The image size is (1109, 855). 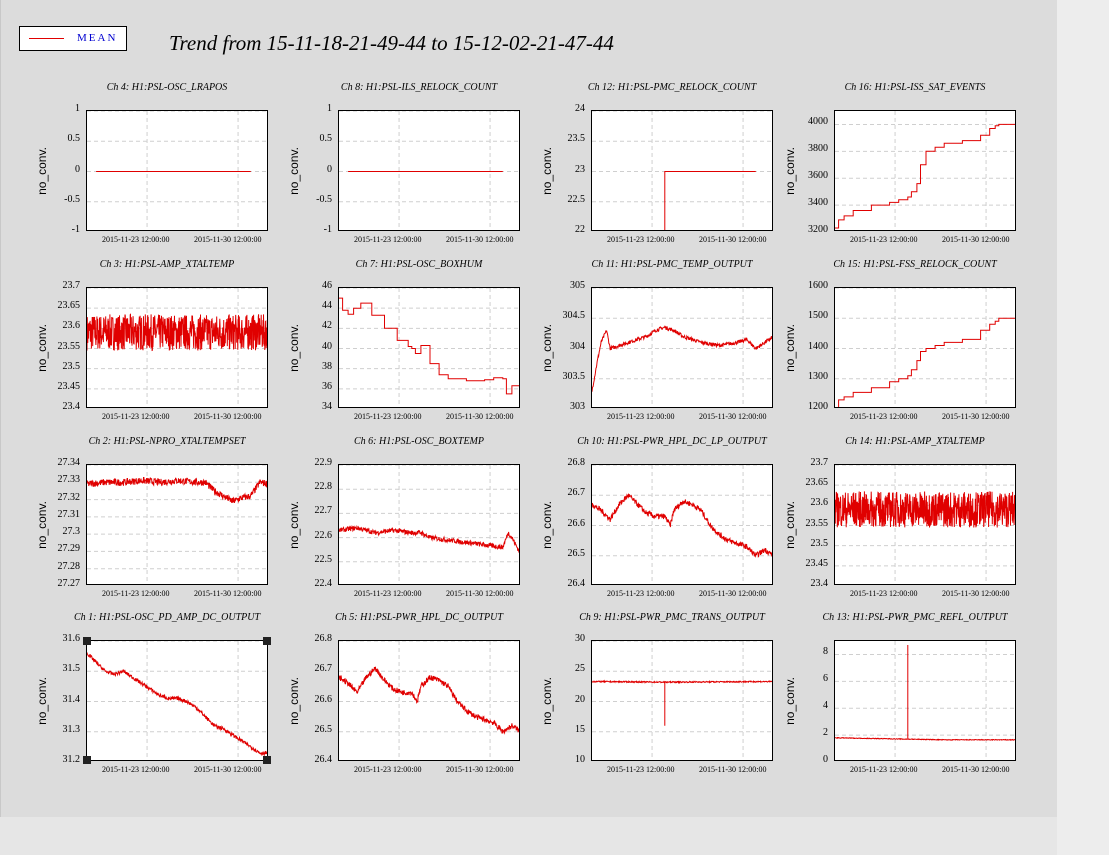 I want to click on y-tick-label: 31.4, so click(x=71, y=699).